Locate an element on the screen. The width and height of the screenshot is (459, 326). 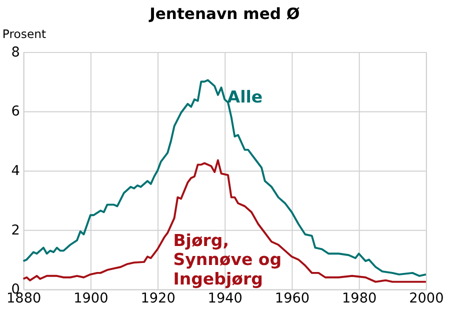
x-tick-label: 1920 is located at coordinates (158, 298).